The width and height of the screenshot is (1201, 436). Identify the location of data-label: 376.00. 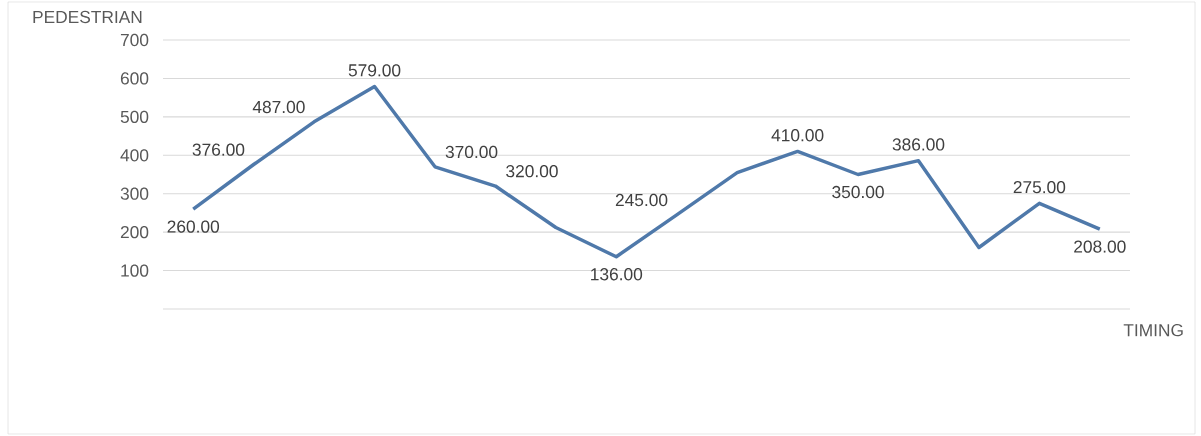
(218, 149).